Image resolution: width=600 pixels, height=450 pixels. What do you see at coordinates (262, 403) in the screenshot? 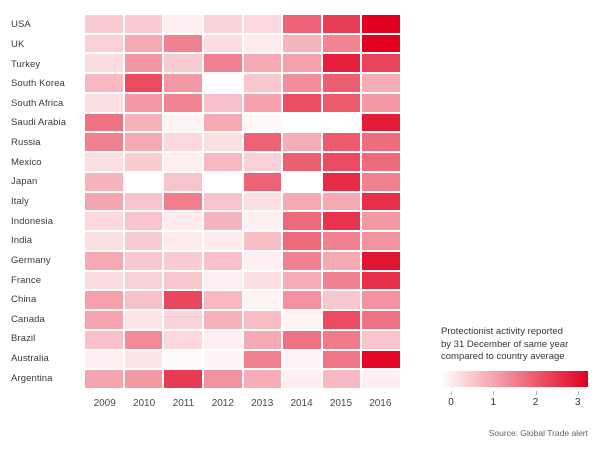
I see `x-axis-label: 2013` at bounding box center [262, 403].